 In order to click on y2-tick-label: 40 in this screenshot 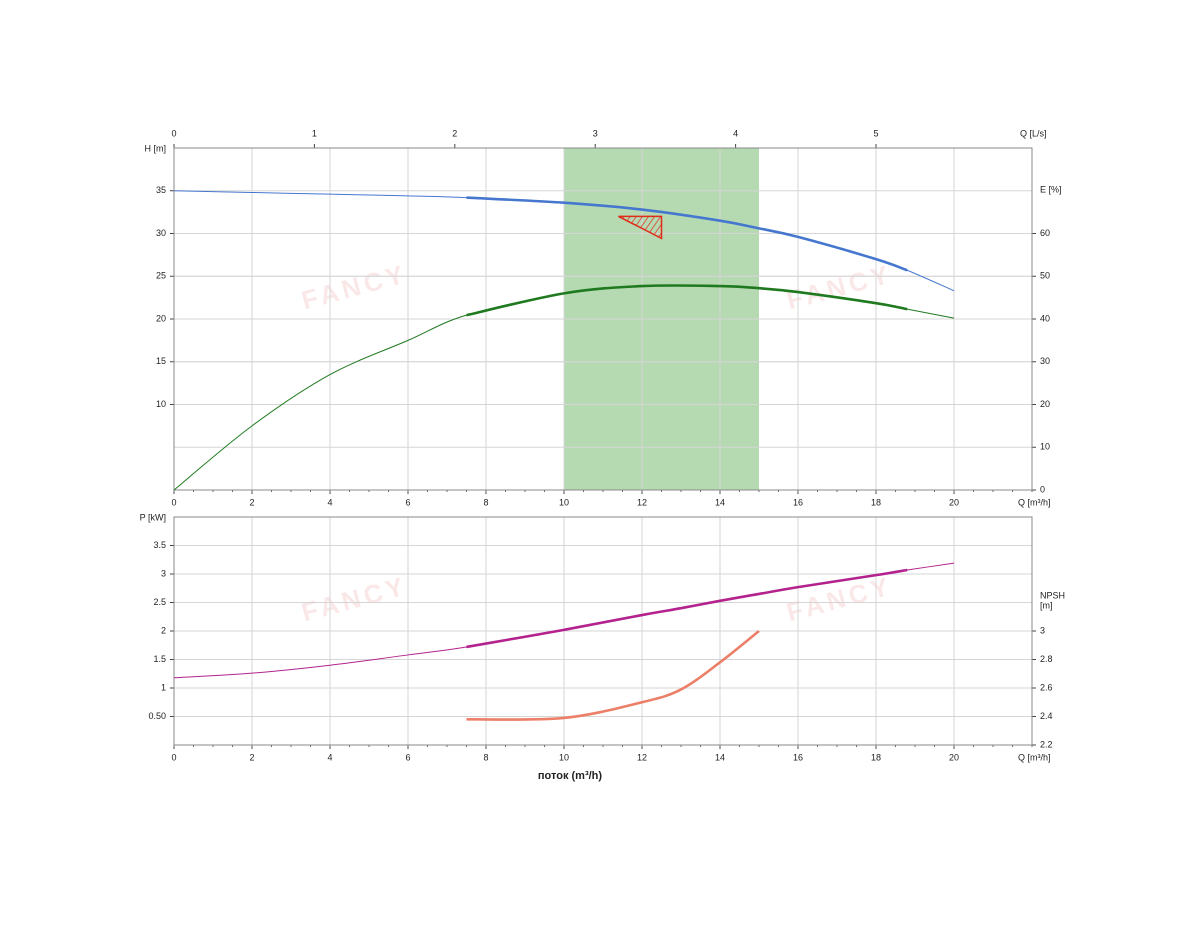, I will do `click(1045, 318)`.